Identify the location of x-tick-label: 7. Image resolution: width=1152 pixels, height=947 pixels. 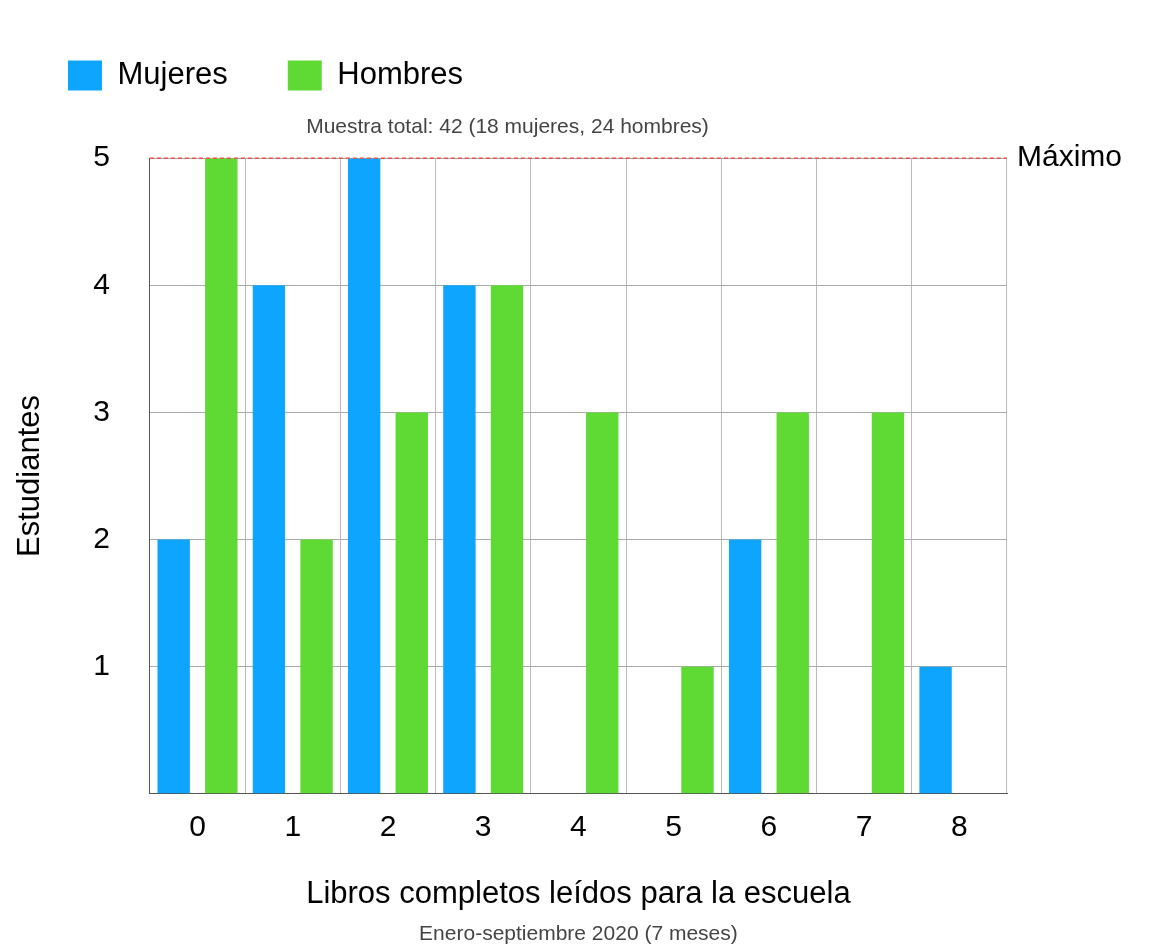
(864, 826).